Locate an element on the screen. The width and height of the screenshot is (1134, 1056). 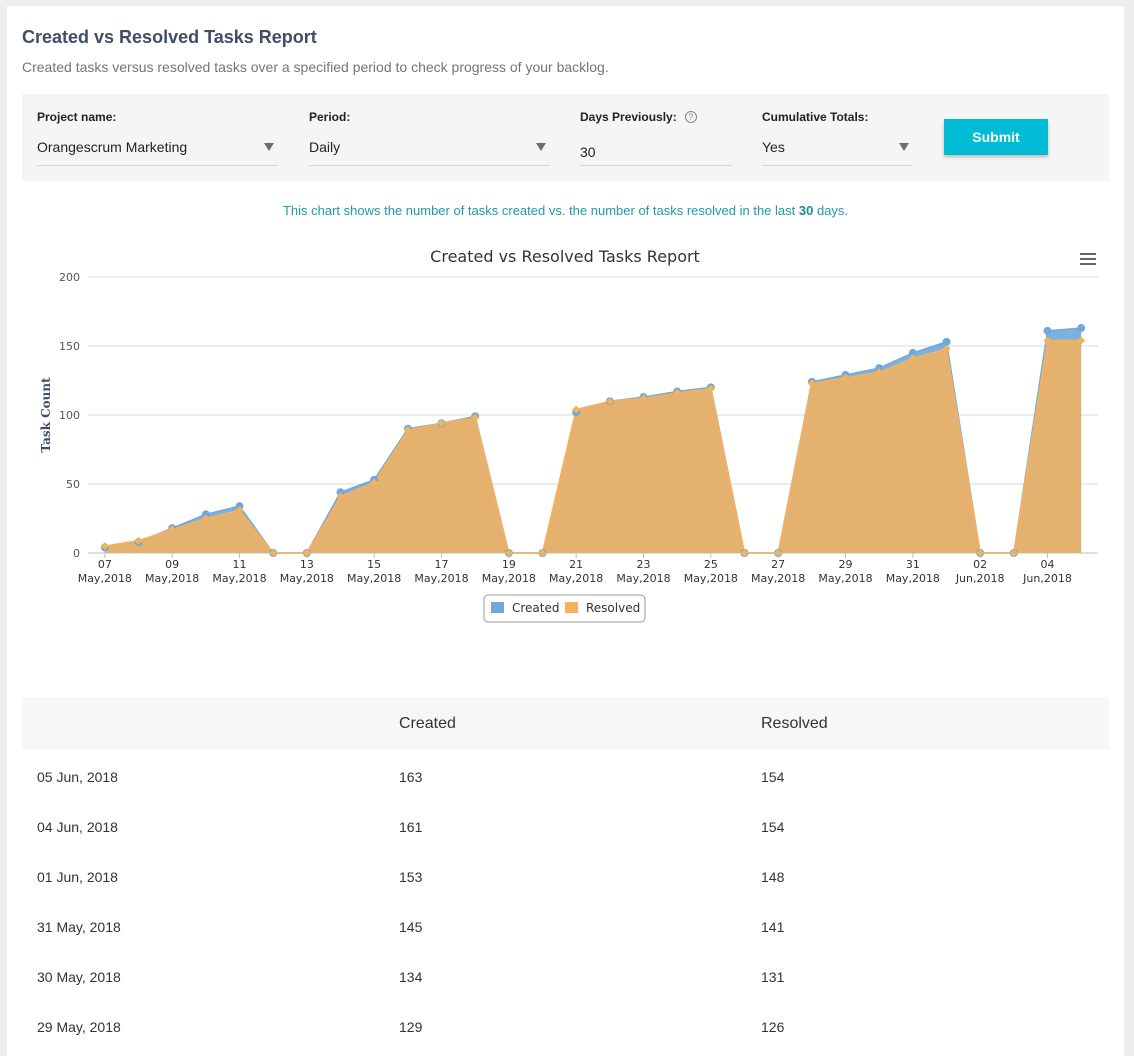
days-count: 30 is located at coordinates (806, 210).